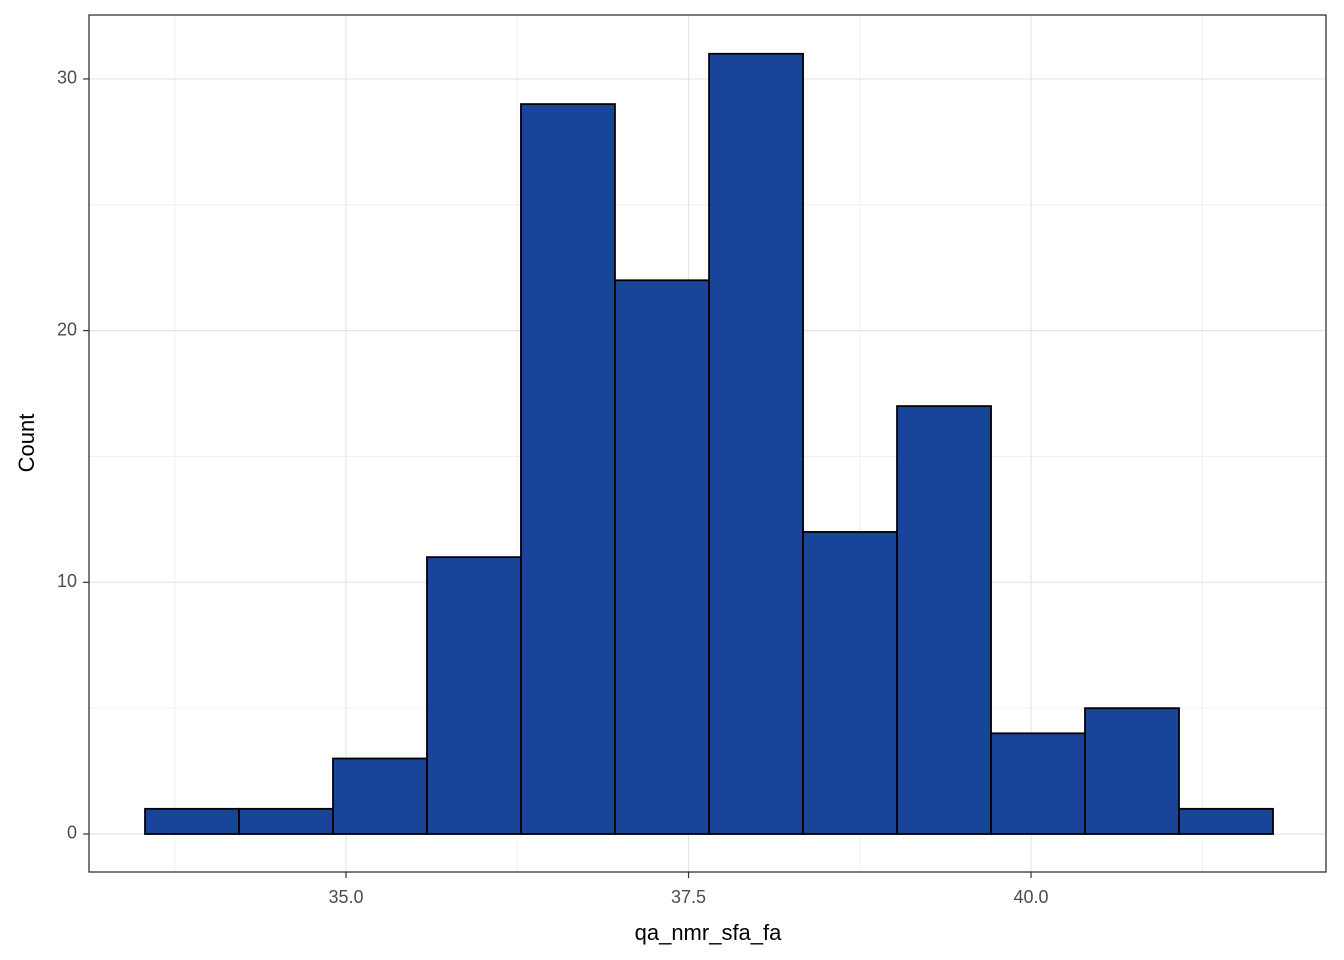 Image resolution: width=1344 pixels, height=960 pixels. What do you see at coordinates (709, 932) in the screenshot?
I see `x-axis-title: qa_nmr_sfa_fa` at bounding box center [709, 932].